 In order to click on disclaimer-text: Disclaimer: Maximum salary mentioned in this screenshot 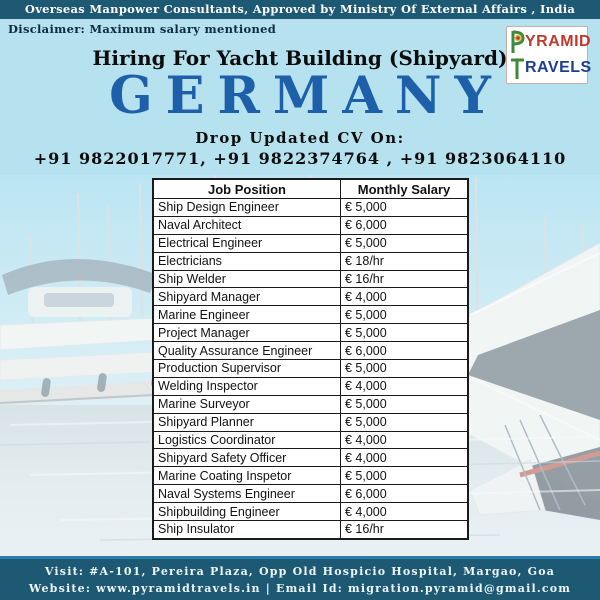, I will do `click(142, 29)`.